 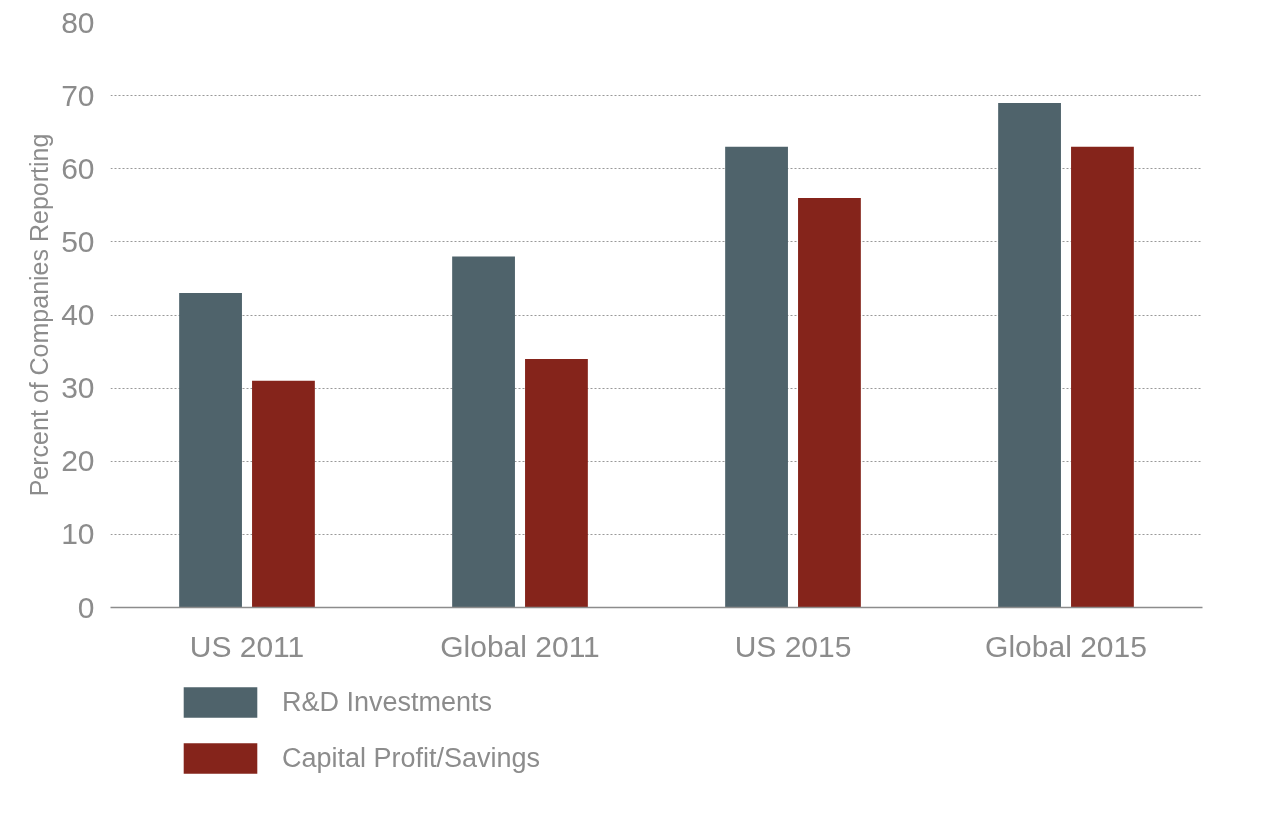 What do you see at coordinates (411, 758) in the screenshot?
I see `legend-label: Capital Profit/Savings` at bounding box center [411, 758].